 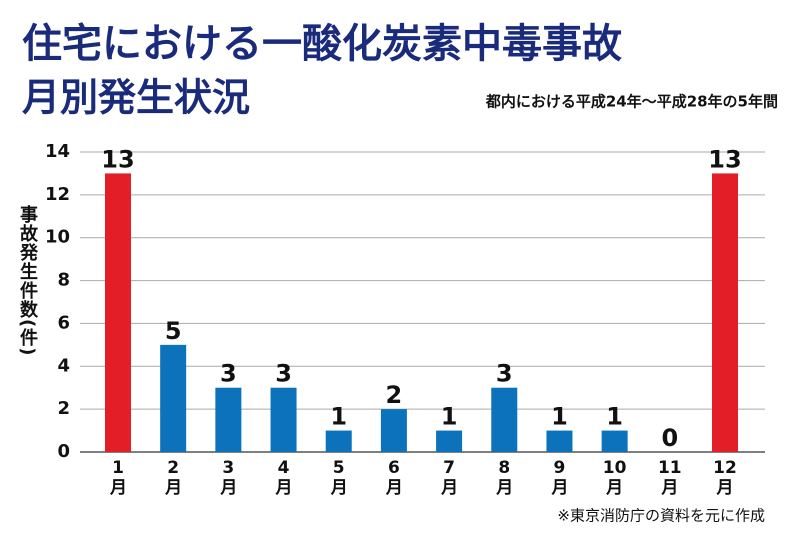 What do you see at coordinates (614, 478) in the screenshot?
I see `x-tick-label: 10月` at bounding box center [614, 478].